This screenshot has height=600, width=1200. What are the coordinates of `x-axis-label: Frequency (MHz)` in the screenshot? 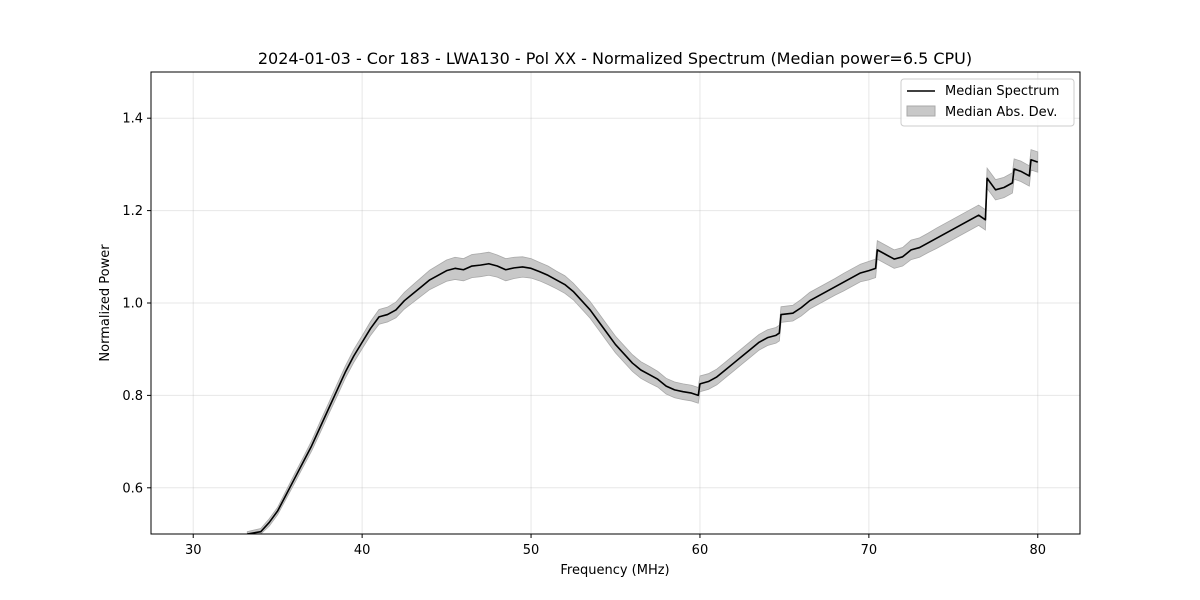 It's located at (614, 570).